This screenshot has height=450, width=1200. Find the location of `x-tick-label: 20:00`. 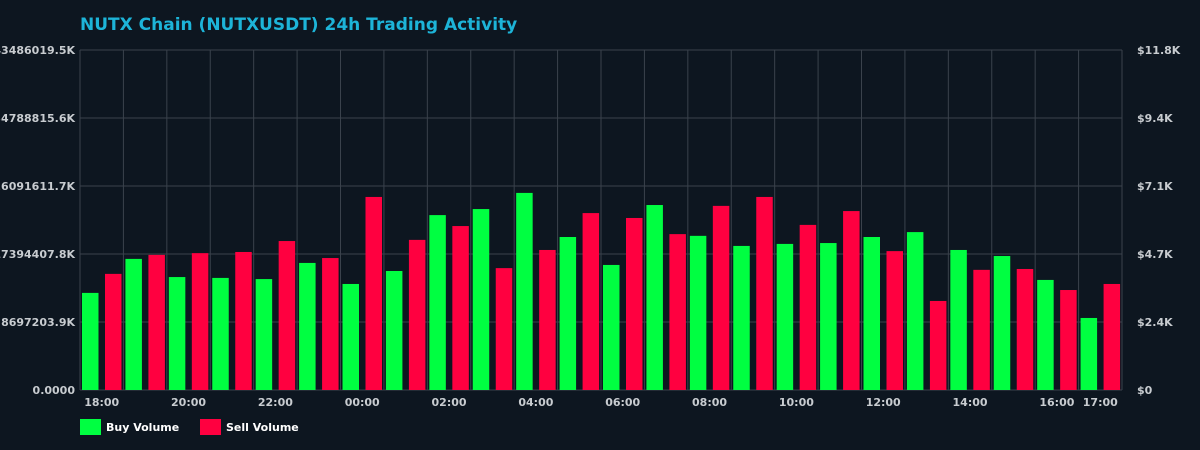

x-tick-label: 20:00 is located at coordinates (188, 402).